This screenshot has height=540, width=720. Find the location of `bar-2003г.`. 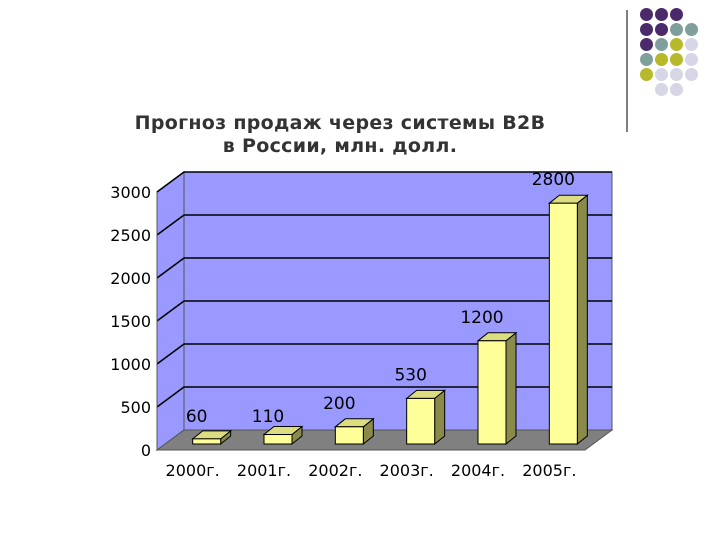

bar-2003г. is located at coordinates (421, 421).